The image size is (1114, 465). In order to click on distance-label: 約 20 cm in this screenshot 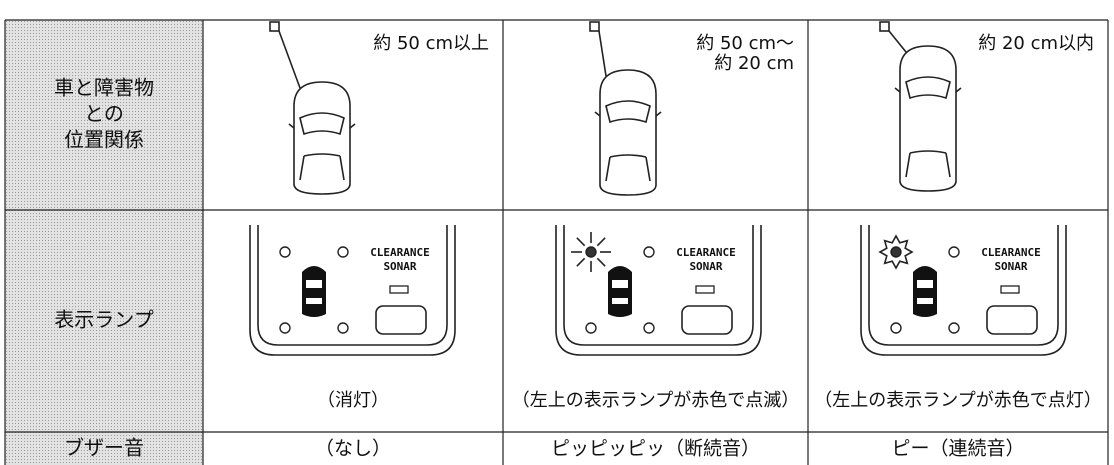, I will do `click(754, 63)`.